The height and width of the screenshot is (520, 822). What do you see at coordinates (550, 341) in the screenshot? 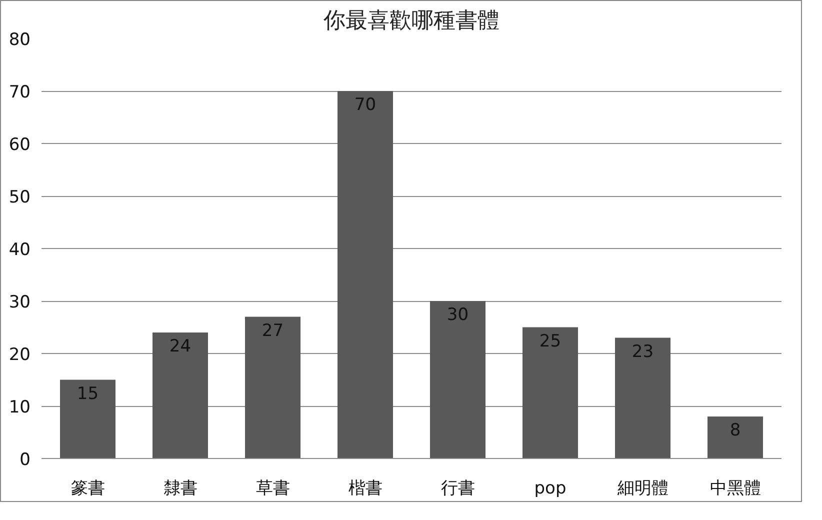
I see `data-label: 25` at bounding box center [550, 341].